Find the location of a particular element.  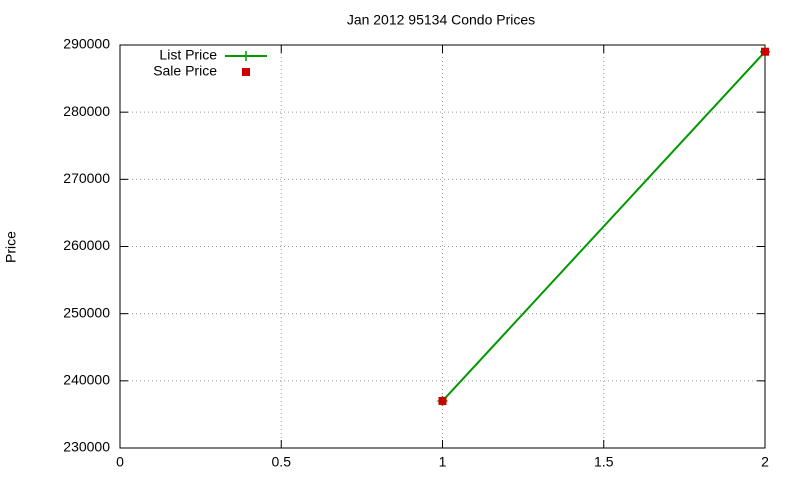

y-tick-label: 290000 is located at coordinates (86, 44).